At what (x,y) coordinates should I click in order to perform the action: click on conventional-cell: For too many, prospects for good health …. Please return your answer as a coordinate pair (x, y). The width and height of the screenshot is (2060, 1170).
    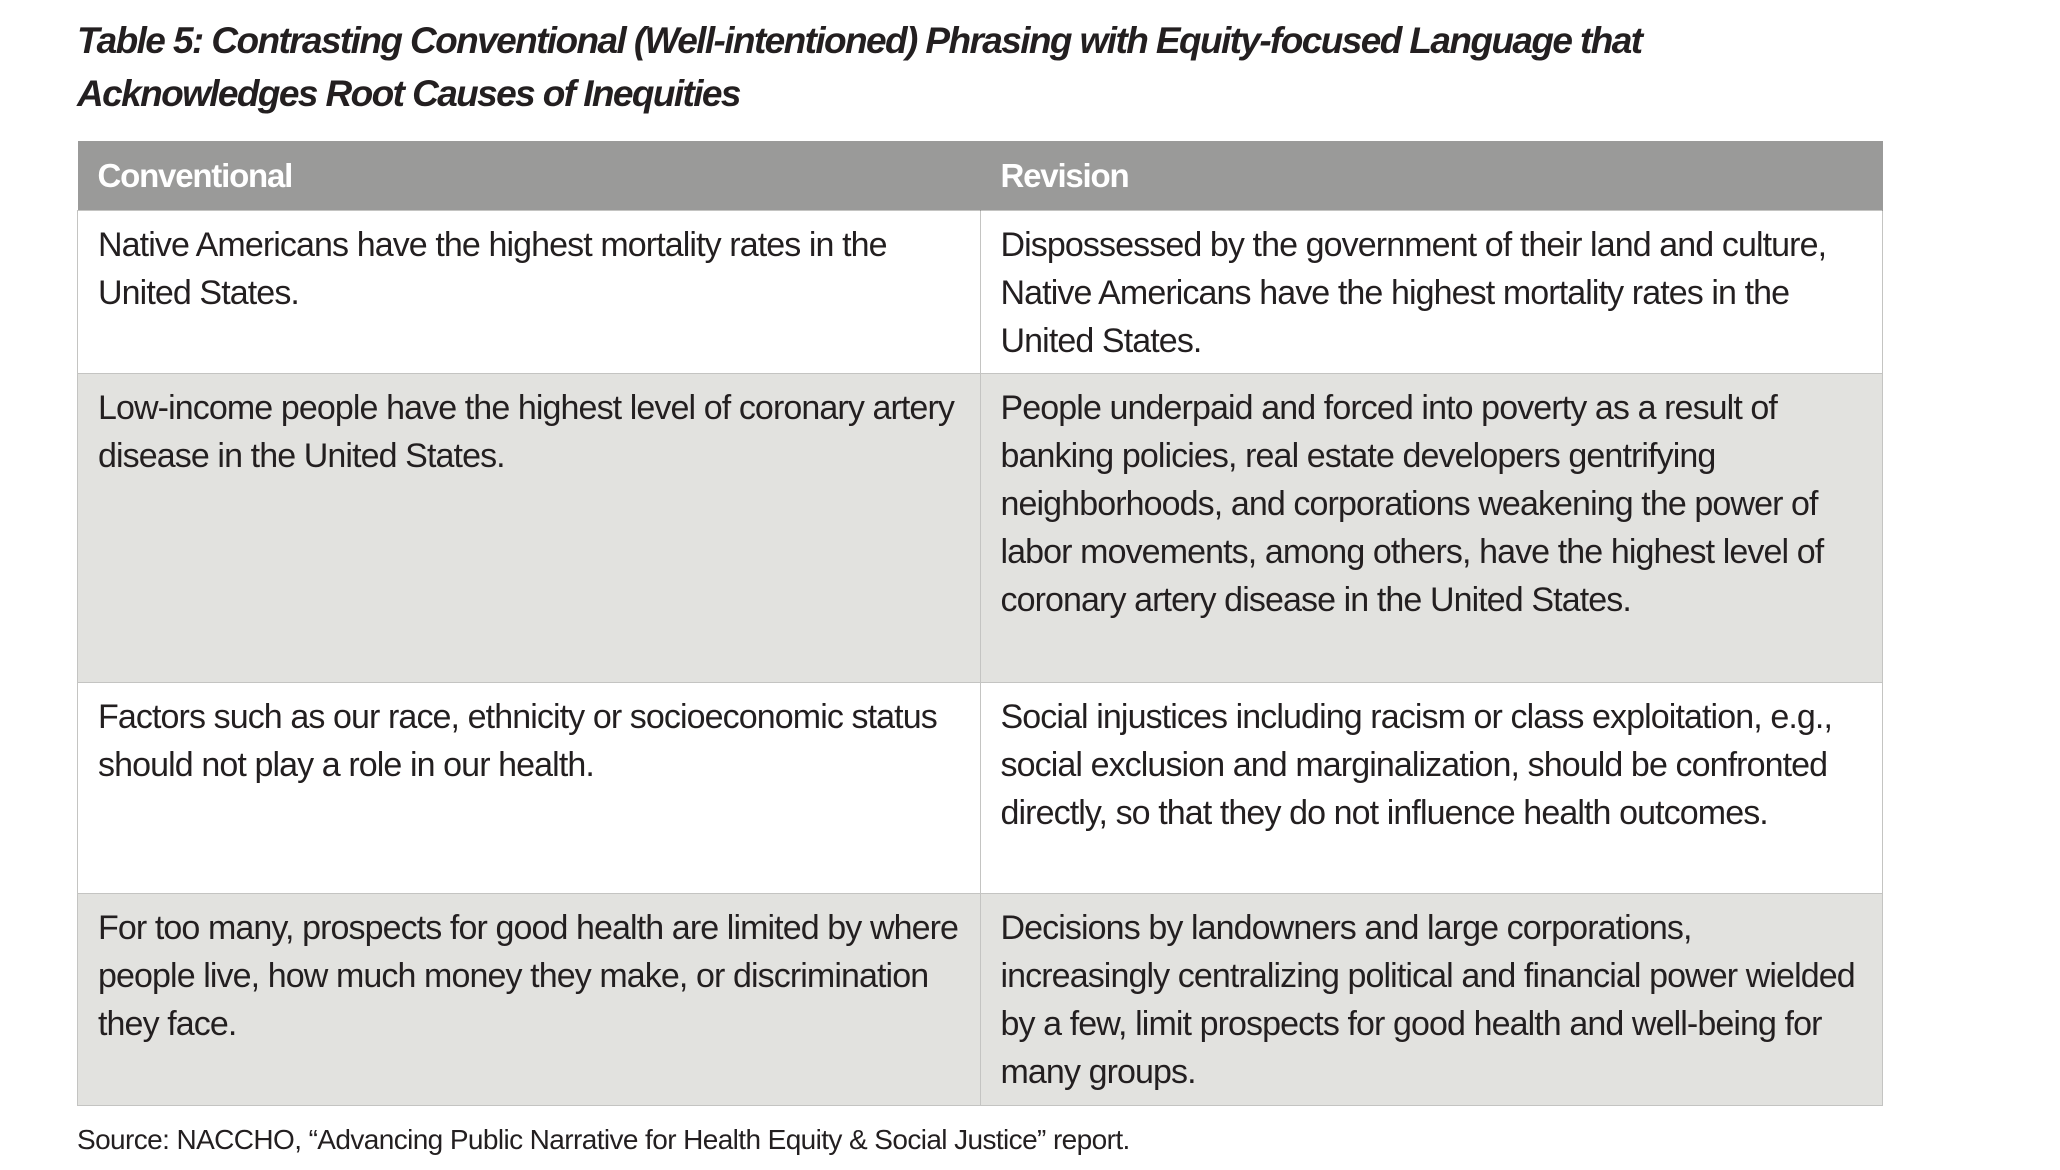
    Looking at the image, I should click on (529, 999).